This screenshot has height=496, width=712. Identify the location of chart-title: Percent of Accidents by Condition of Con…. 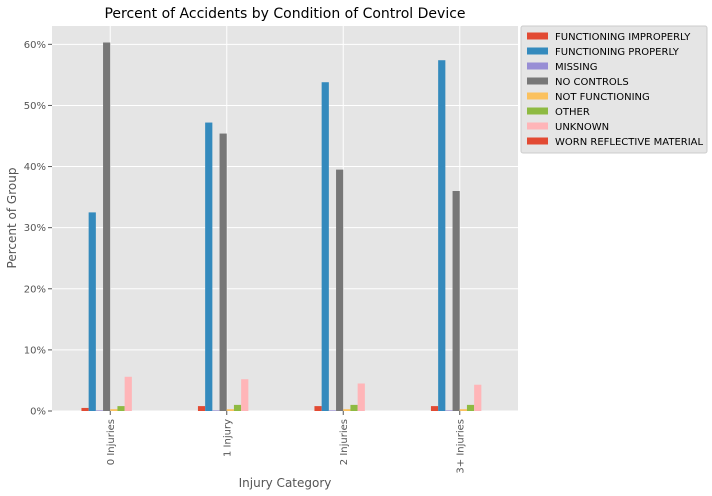
(284, 14).